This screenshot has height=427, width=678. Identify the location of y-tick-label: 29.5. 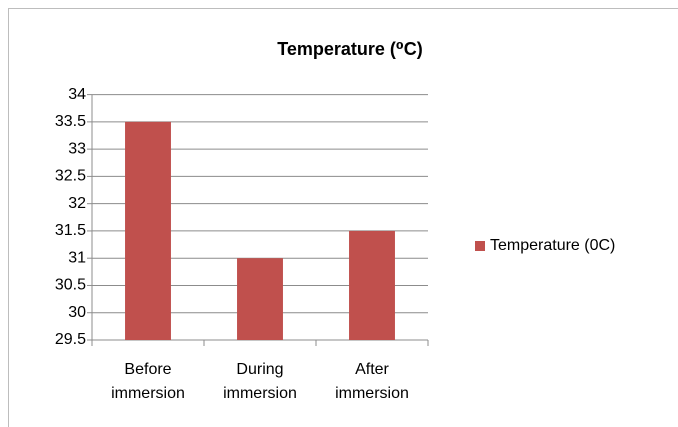
(70, 339).